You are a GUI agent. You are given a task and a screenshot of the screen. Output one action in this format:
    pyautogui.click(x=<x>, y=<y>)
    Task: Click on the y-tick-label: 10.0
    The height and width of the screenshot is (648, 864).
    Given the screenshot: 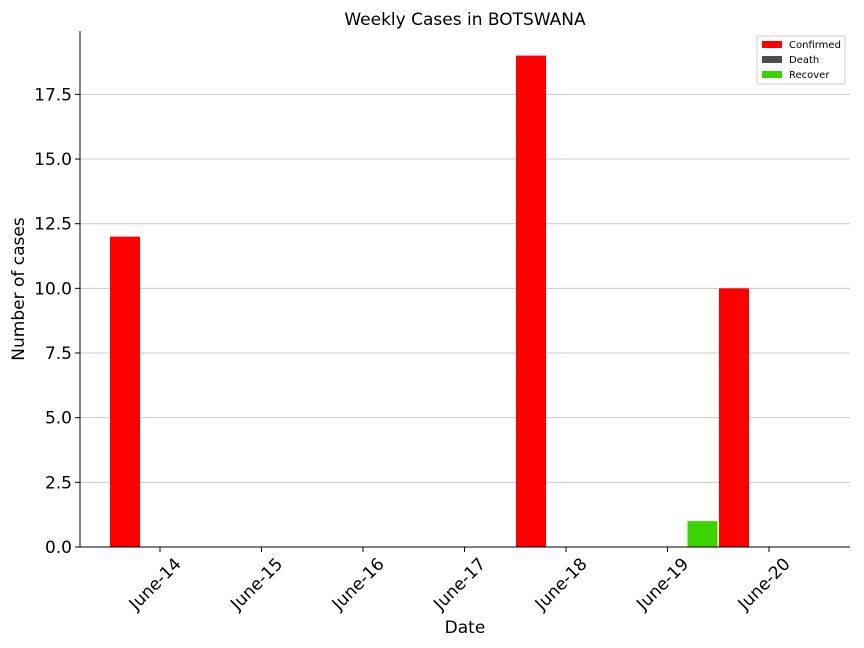 What is the action you would take?
    pyautogui.click(x=53, y=289)
    